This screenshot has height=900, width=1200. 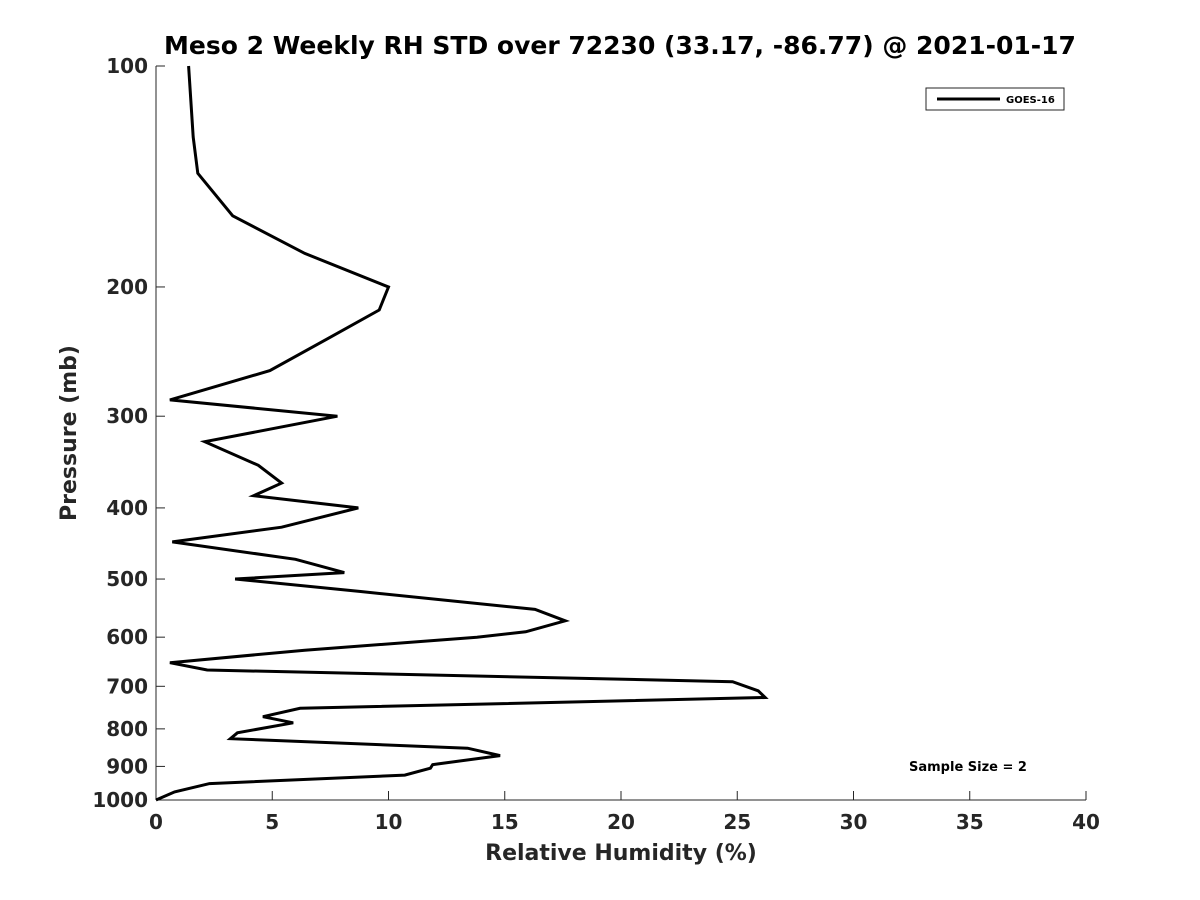 What do you see at coordinates (127, 686) in the screenshot?
I see `y-tick-label: 700` at bounding box center [127, 686].